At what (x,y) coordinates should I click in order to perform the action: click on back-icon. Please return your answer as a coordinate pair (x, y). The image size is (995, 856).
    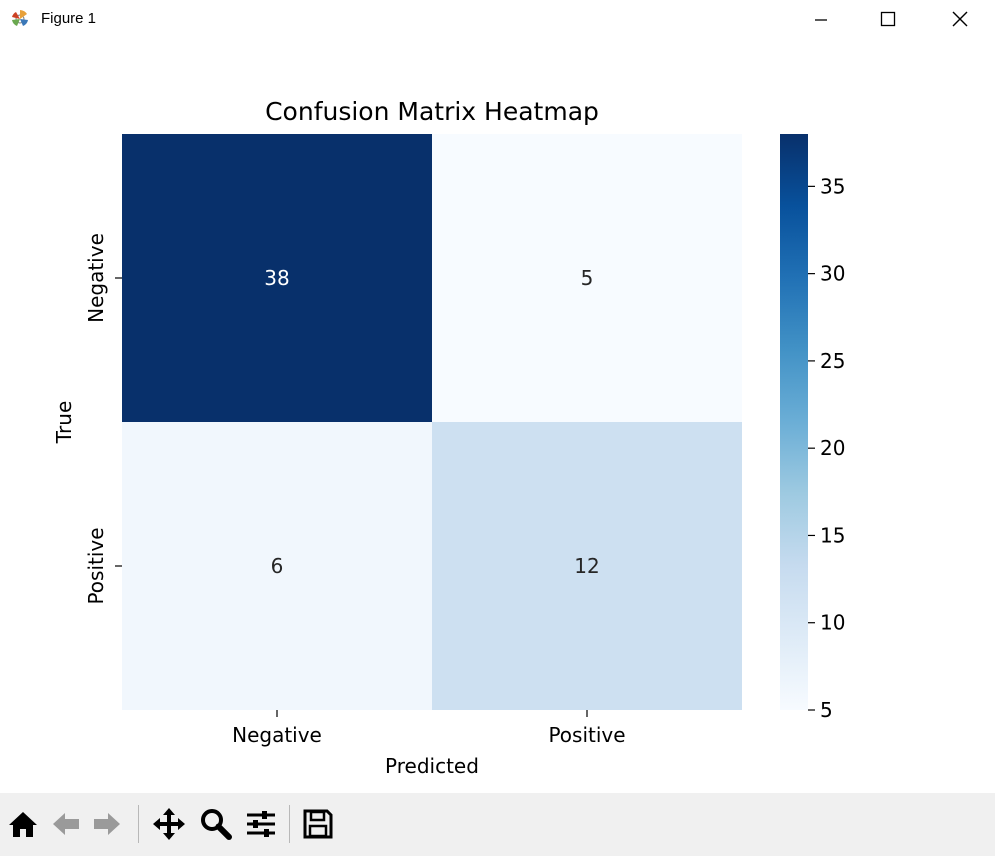
    Looking at the image, I should click on (66, 824).